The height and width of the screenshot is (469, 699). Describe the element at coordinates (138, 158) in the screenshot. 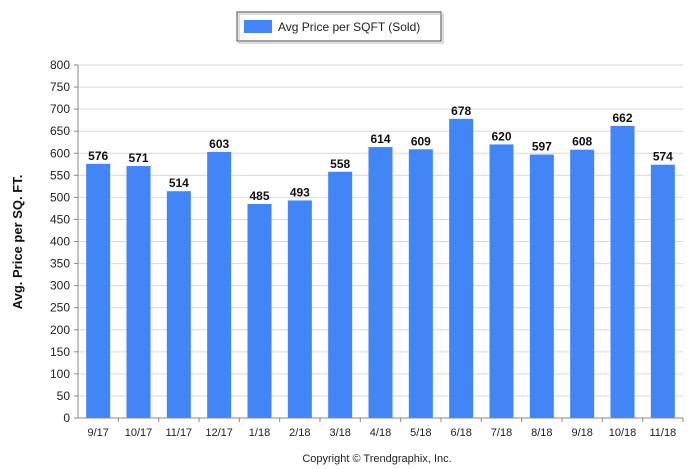

I see `data-label: 571` at that location.